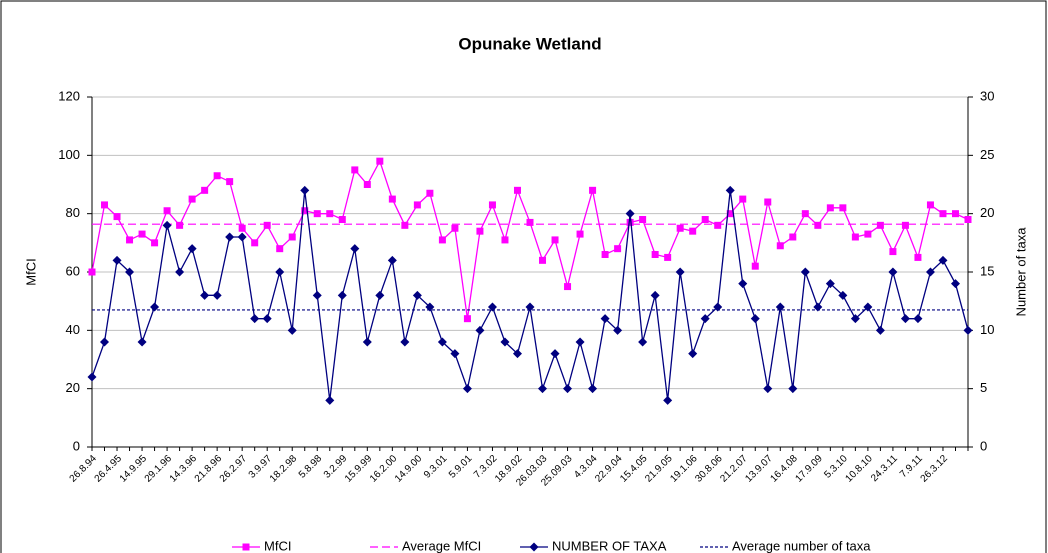  I want to click on y-tick-label: 100, so click(69, 154).